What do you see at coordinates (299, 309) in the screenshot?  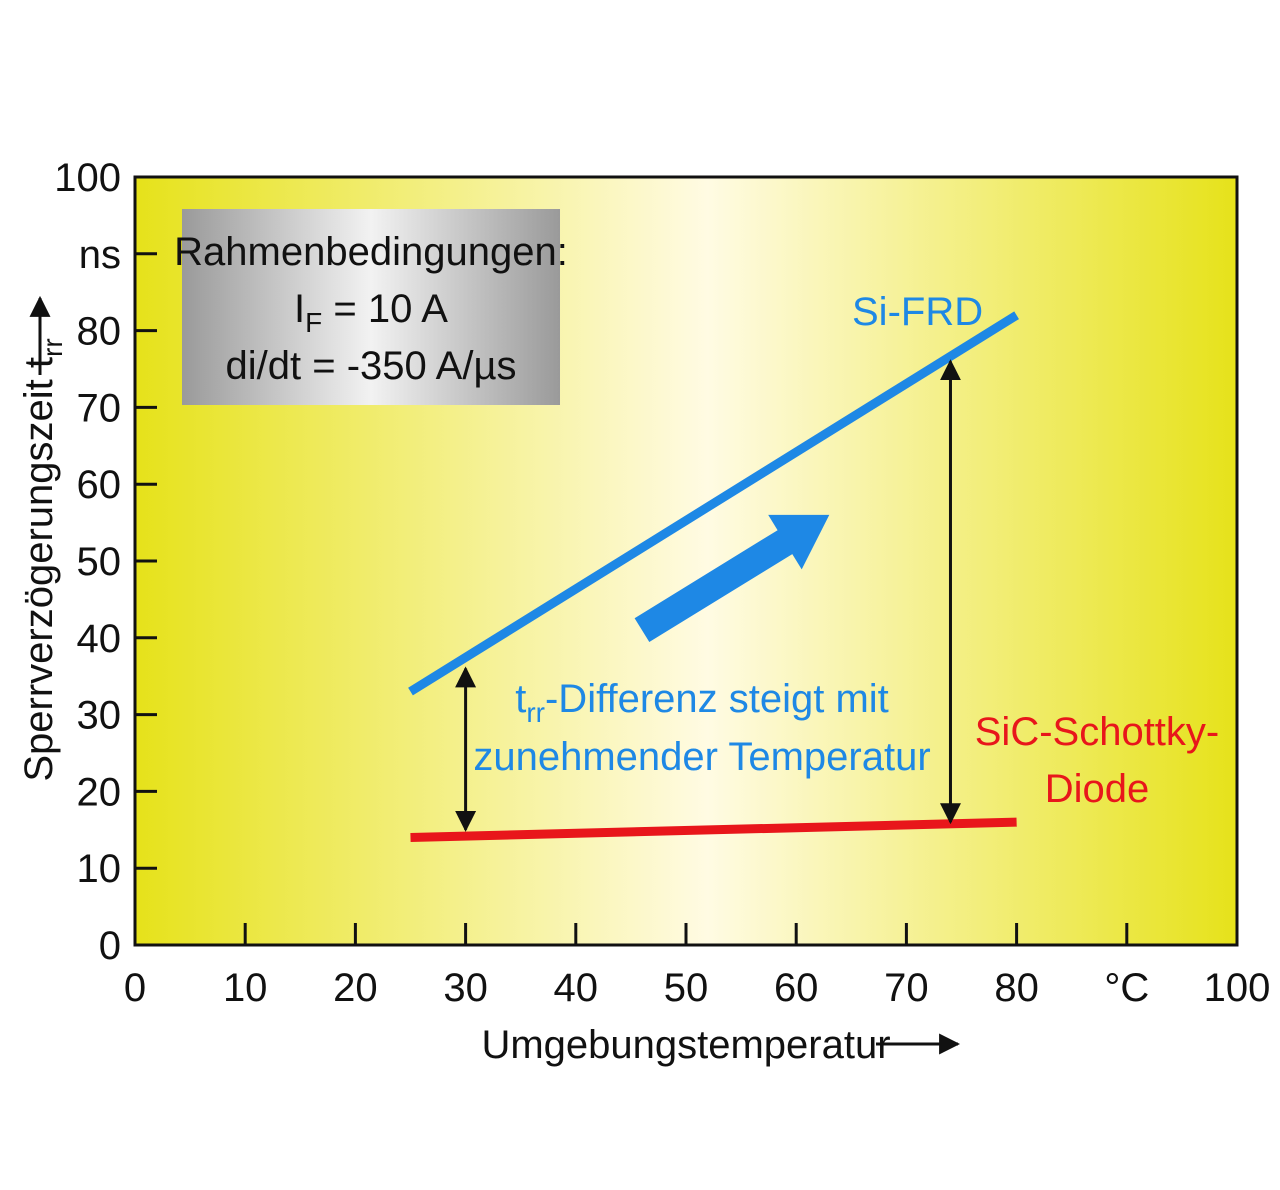 I see `info-box-current-symbol: I` at bounding box center [299, 309].